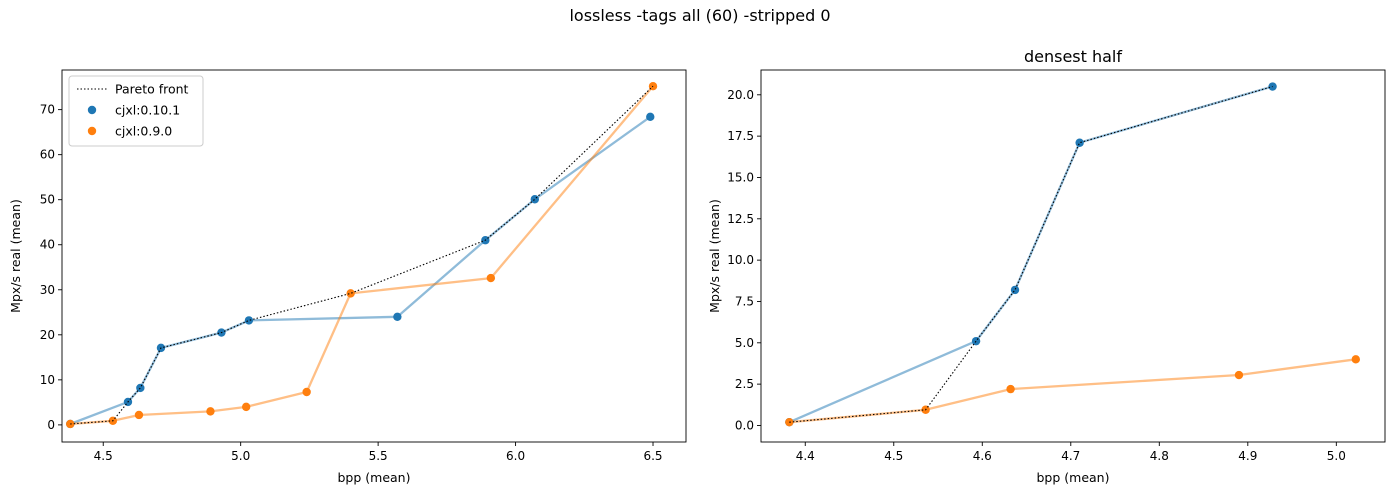 The width and height of the screenshot is (1400, 500). I want to click on y-tick-label: 0.0, so click(744, 425).